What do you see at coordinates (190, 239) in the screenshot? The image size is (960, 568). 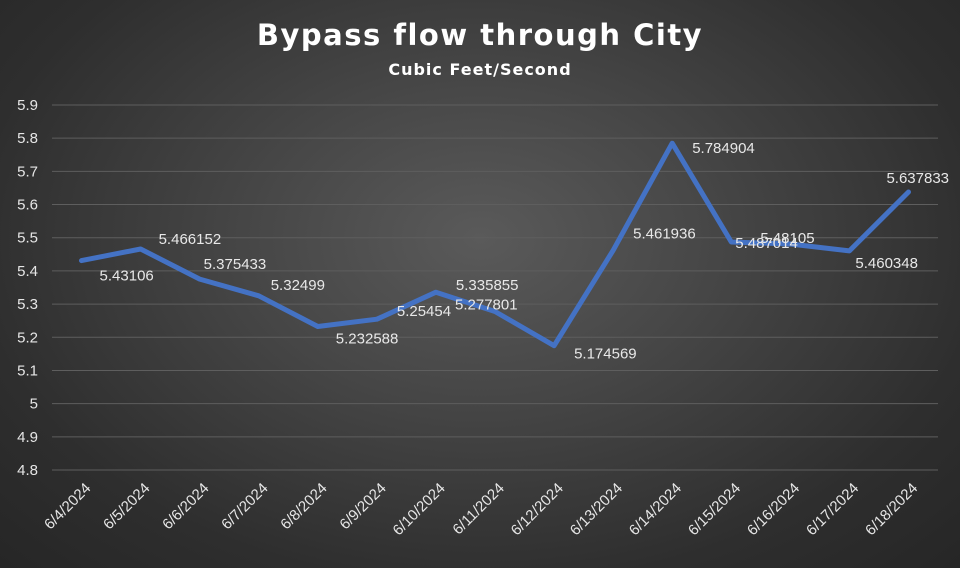 I see `data-label: 5.466152` at bounding box center [190, 239].